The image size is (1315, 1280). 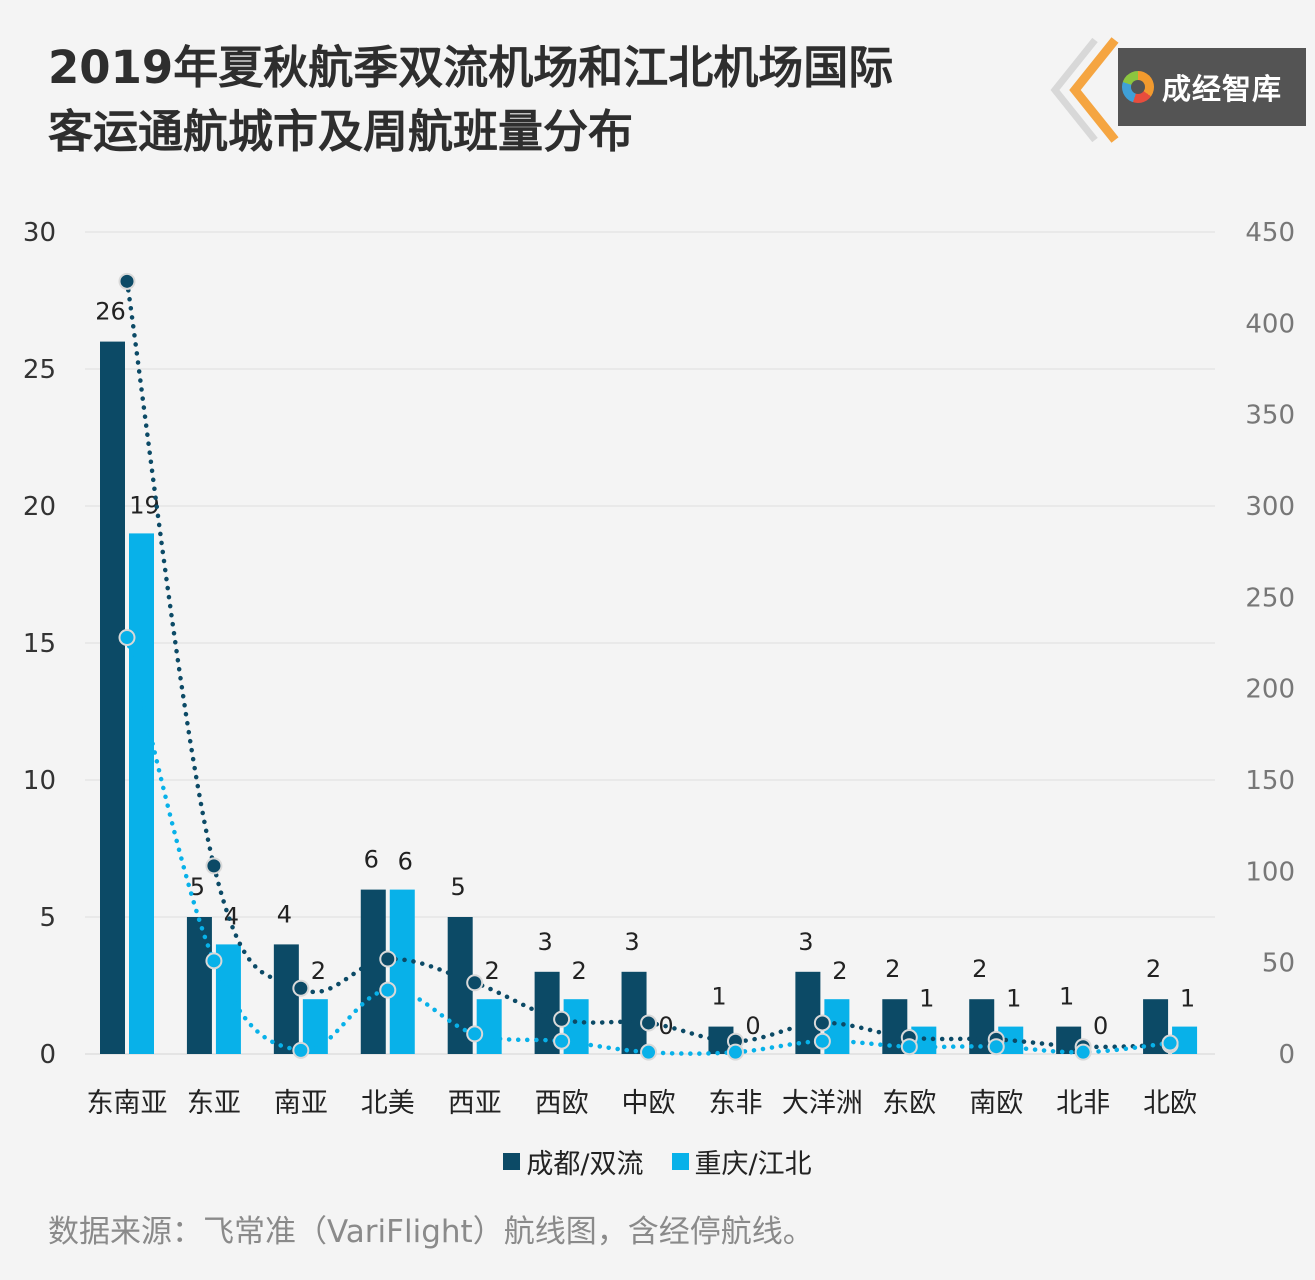 What do you see at coordinates (735, 1103) in the screenshot?
I see `x-tick-label: 东非` at bounding box center [735, 1103].